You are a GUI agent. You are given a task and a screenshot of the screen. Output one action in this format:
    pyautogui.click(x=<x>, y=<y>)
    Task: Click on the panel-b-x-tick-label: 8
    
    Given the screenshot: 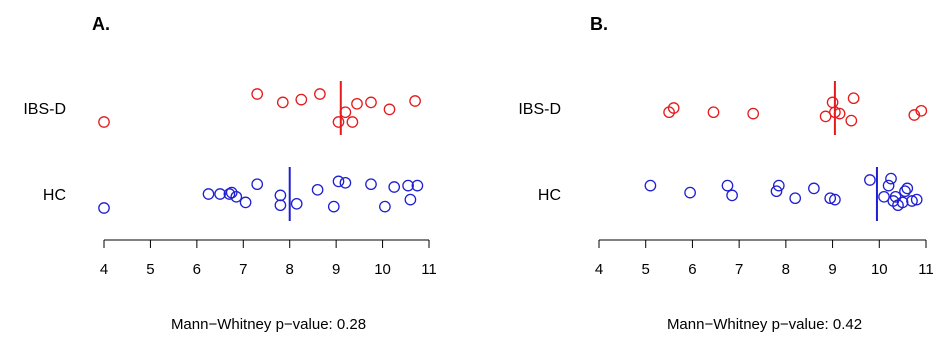 What is the action you would take?
    pyautogui.click(x=786, y=269)
    